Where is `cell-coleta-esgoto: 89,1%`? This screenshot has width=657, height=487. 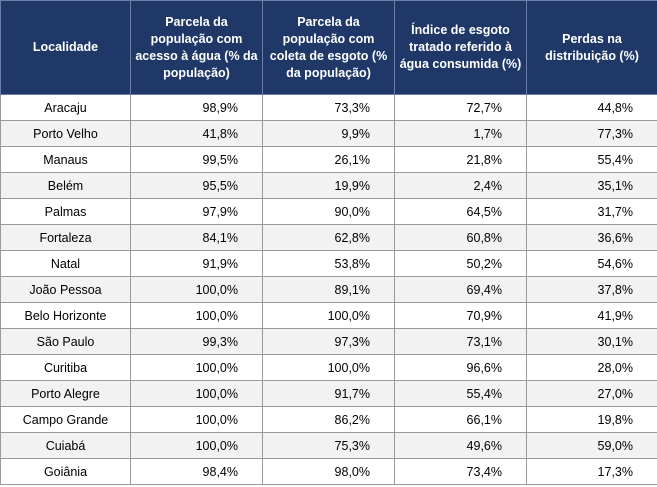
cell-coleta-esgoto: 89,1% is located at coordinates (328, 289).